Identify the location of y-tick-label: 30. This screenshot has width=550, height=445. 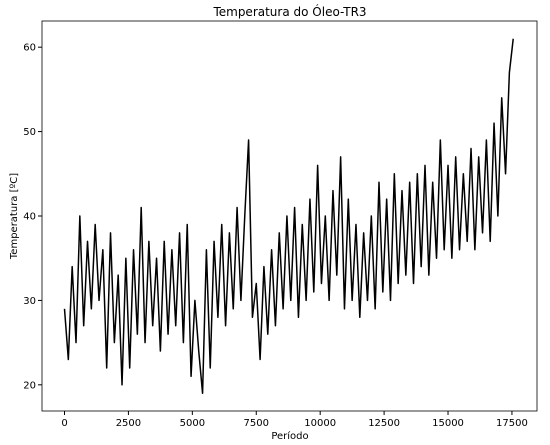
(29, 301).